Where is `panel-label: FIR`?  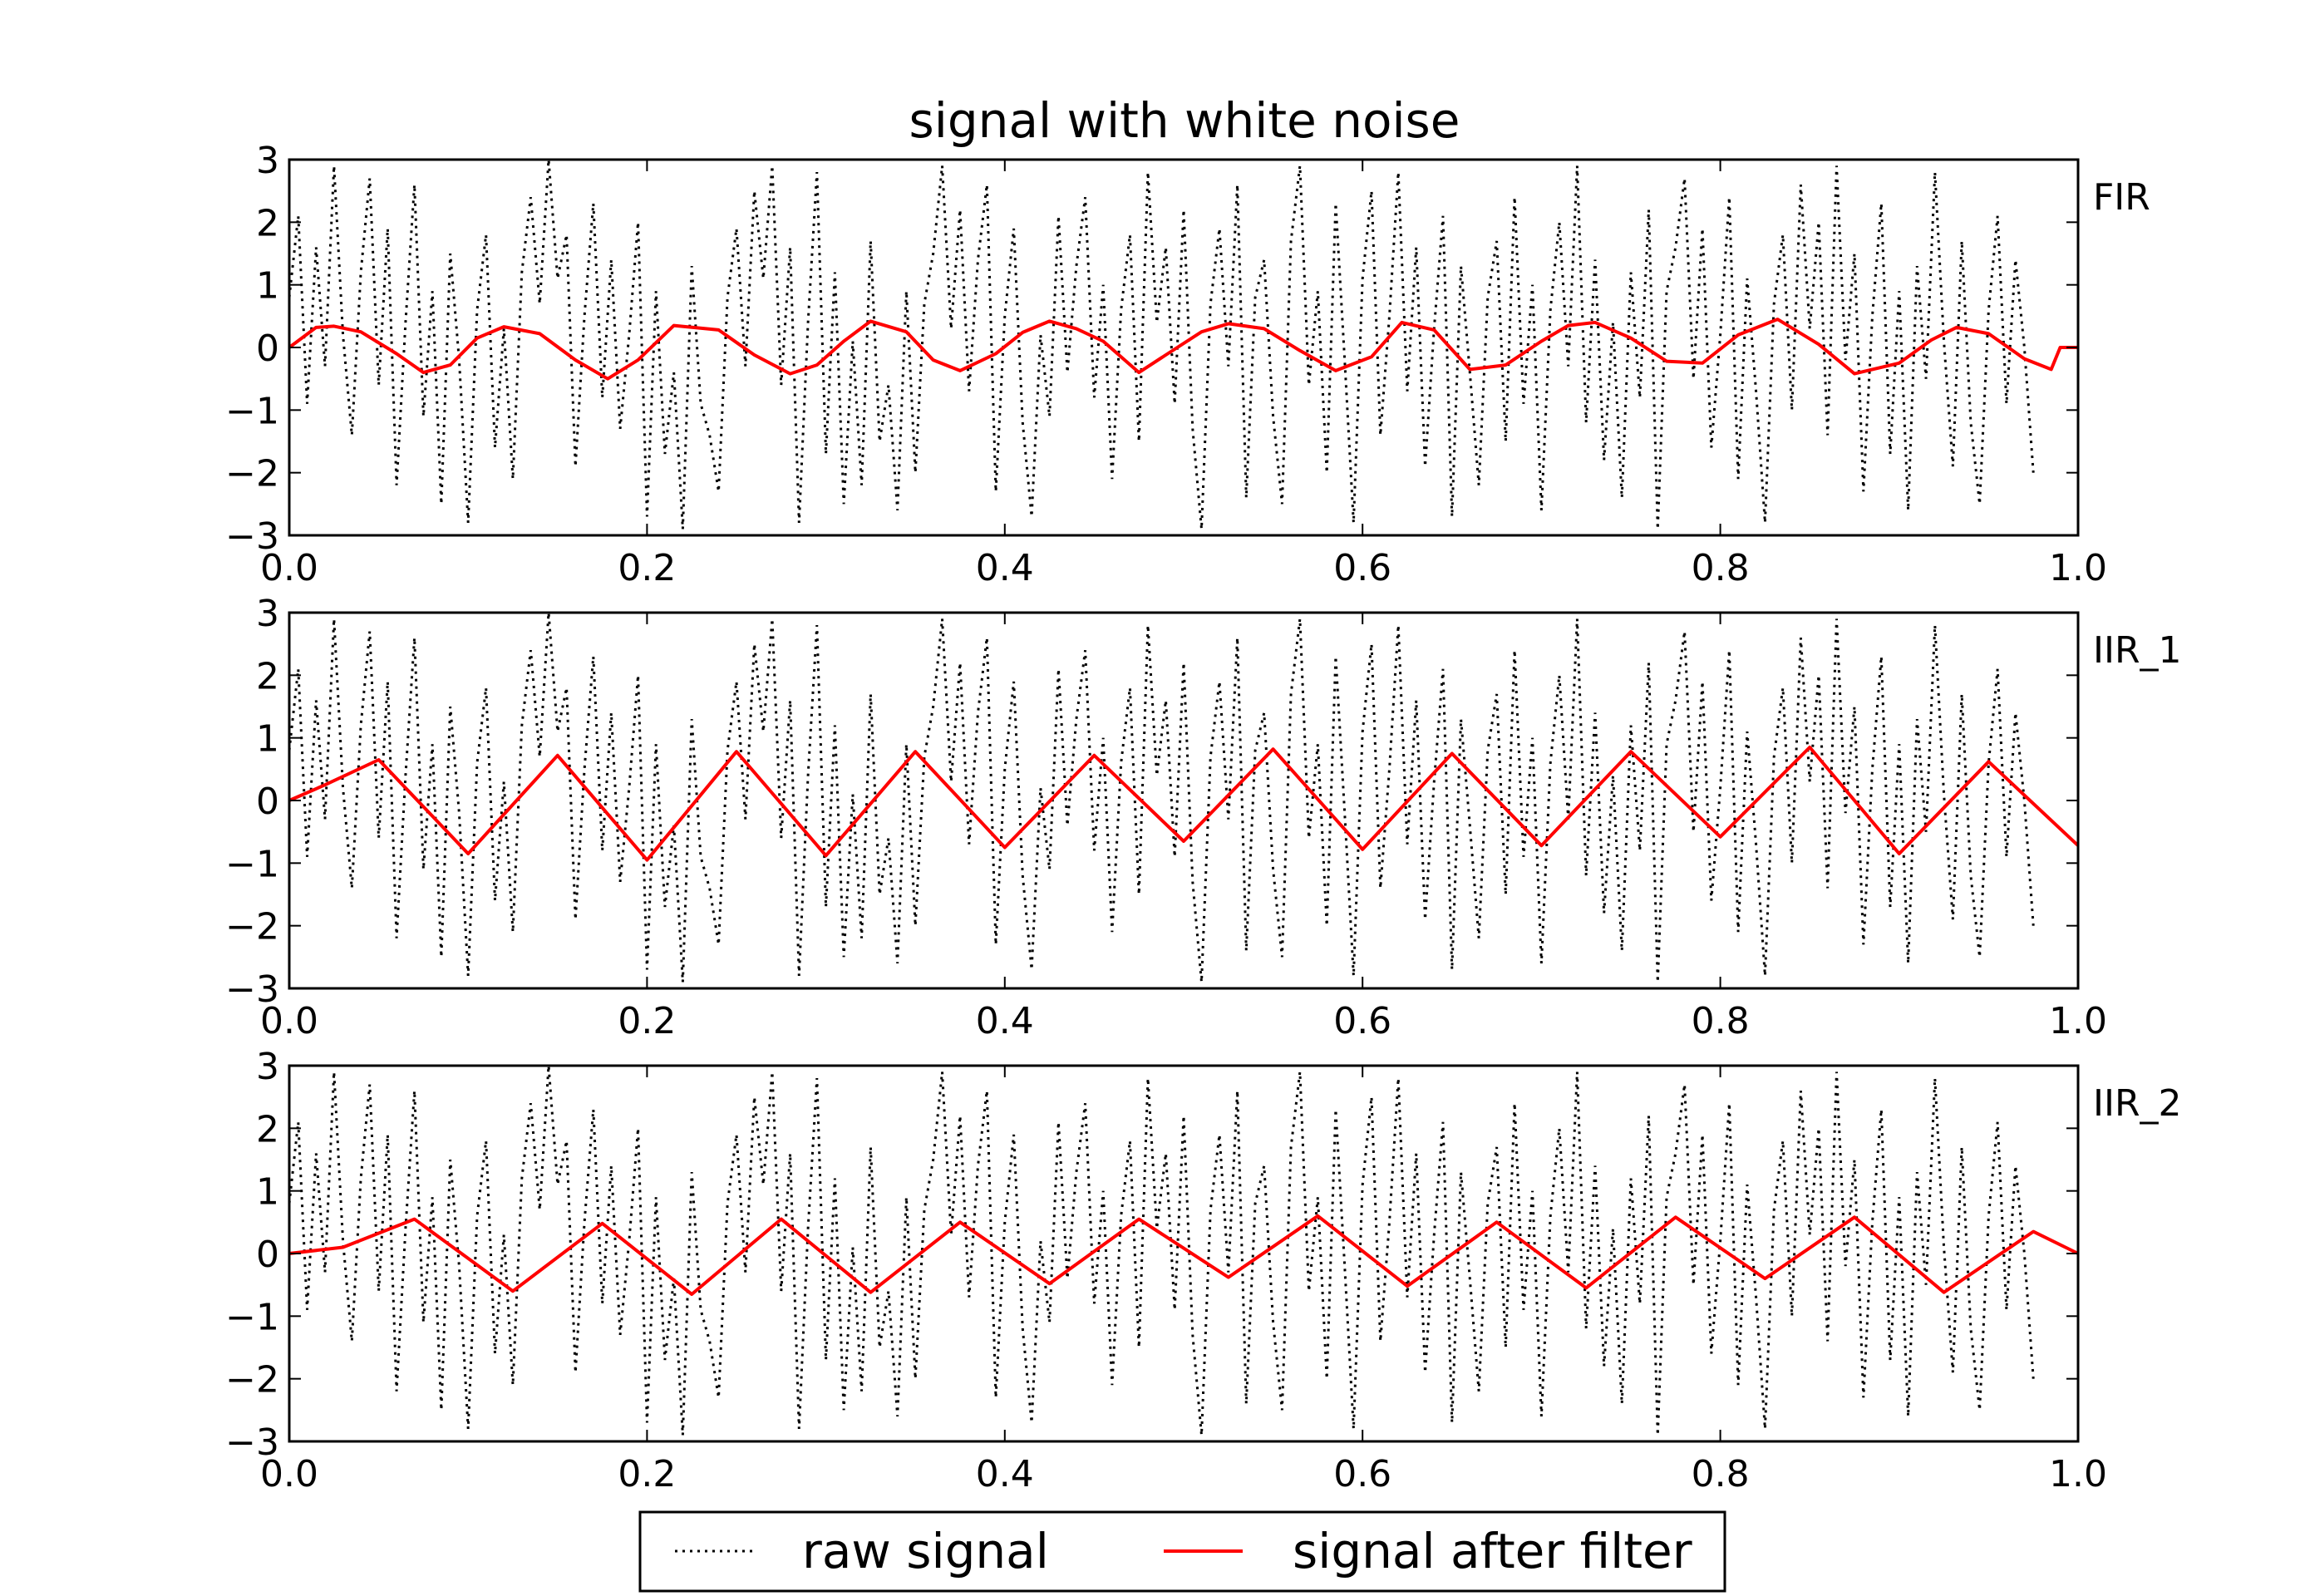
panel-label: FIR is located at coordinates (2122, 197).